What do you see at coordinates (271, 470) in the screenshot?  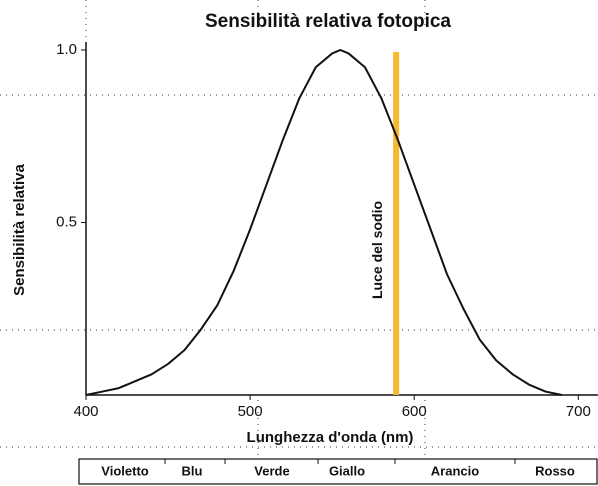 I see `color-band-label: Verde` at bounding box center [271, 470].